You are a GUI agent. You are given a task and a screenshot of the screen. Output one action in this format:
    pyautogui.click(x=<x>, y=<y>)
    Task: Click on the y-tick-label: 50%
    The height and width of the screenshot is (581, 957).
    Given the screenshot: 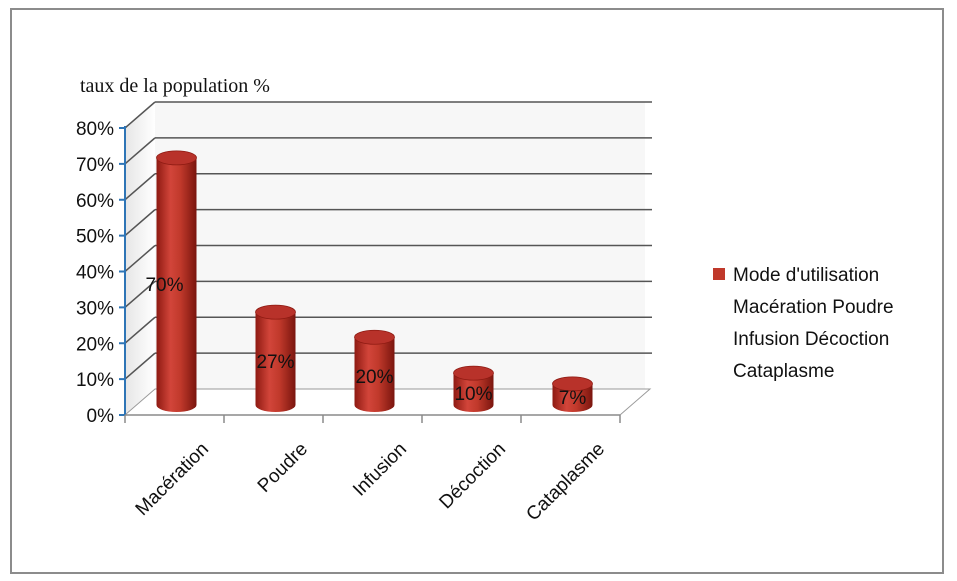 What is the action you would take?
    pyautogui.click(x=95, y=237)
    